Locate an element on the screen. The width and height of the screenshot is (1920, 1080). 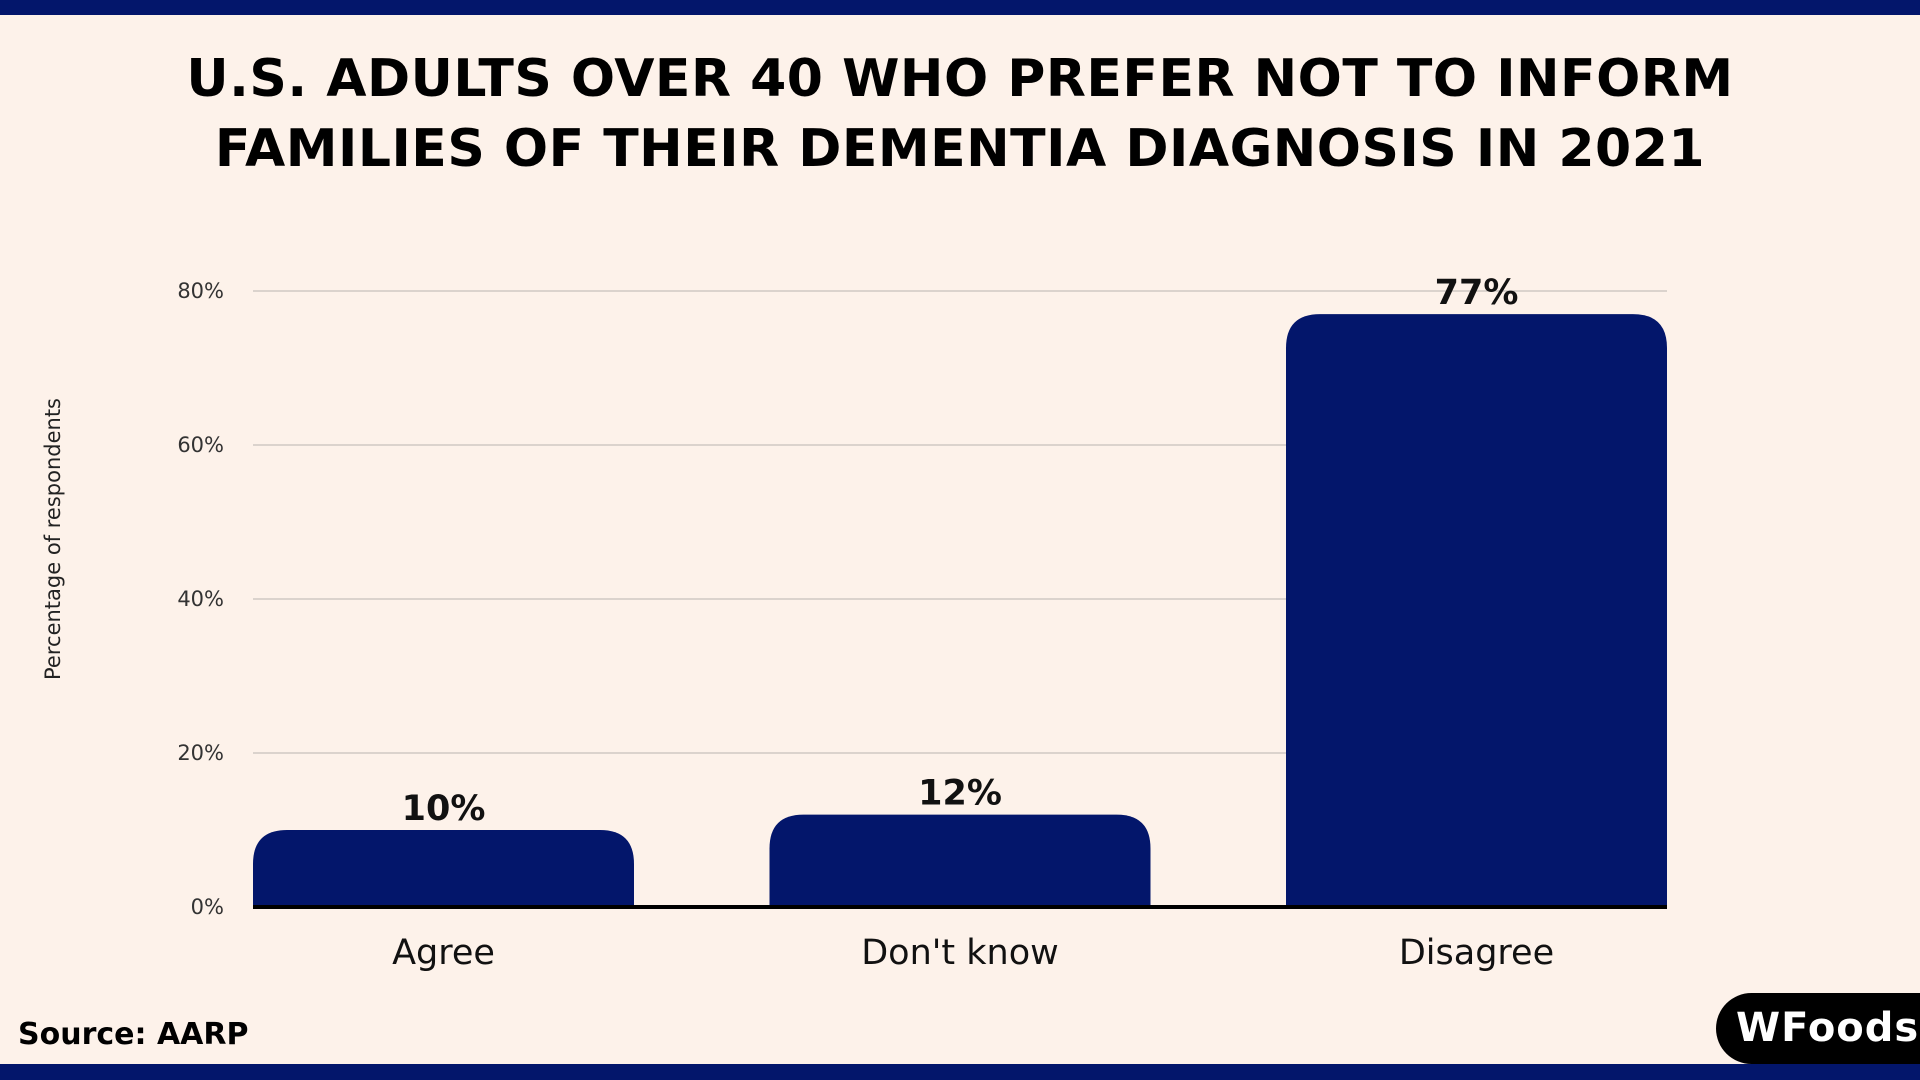
y-tick-label: 80% is located at coordinates (200, 291).